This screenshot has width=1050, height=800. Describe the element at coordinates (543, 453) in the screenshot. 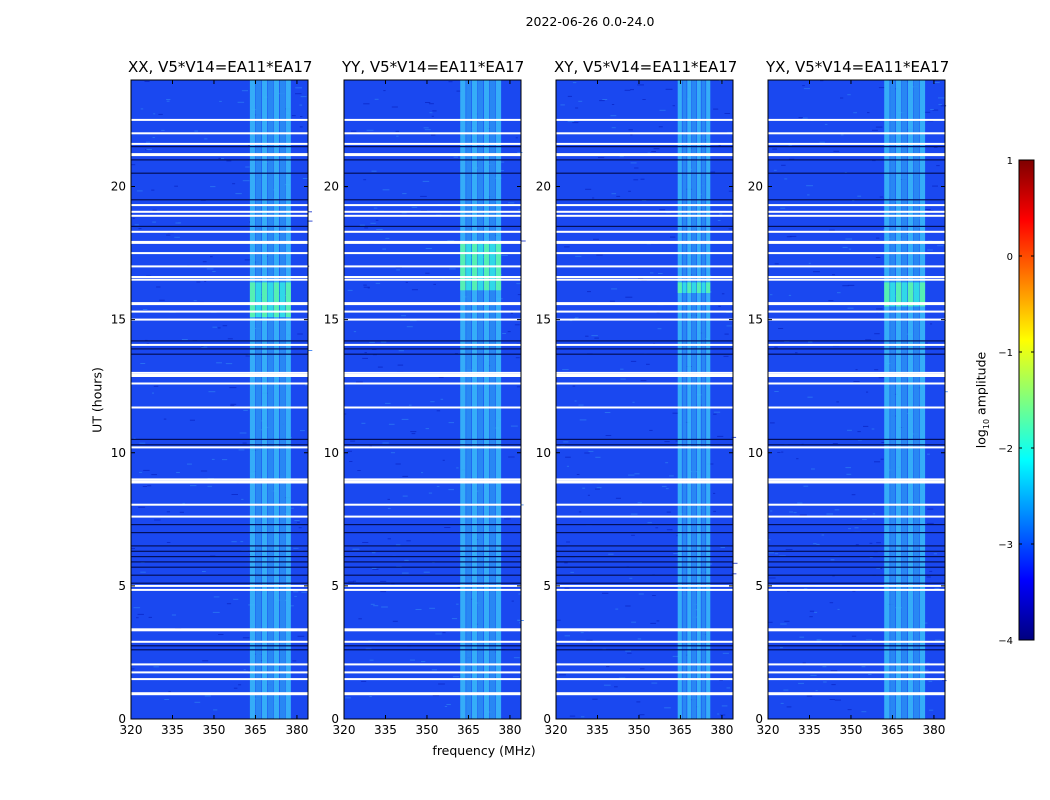

I see `y-tick-label: 10` at that location.